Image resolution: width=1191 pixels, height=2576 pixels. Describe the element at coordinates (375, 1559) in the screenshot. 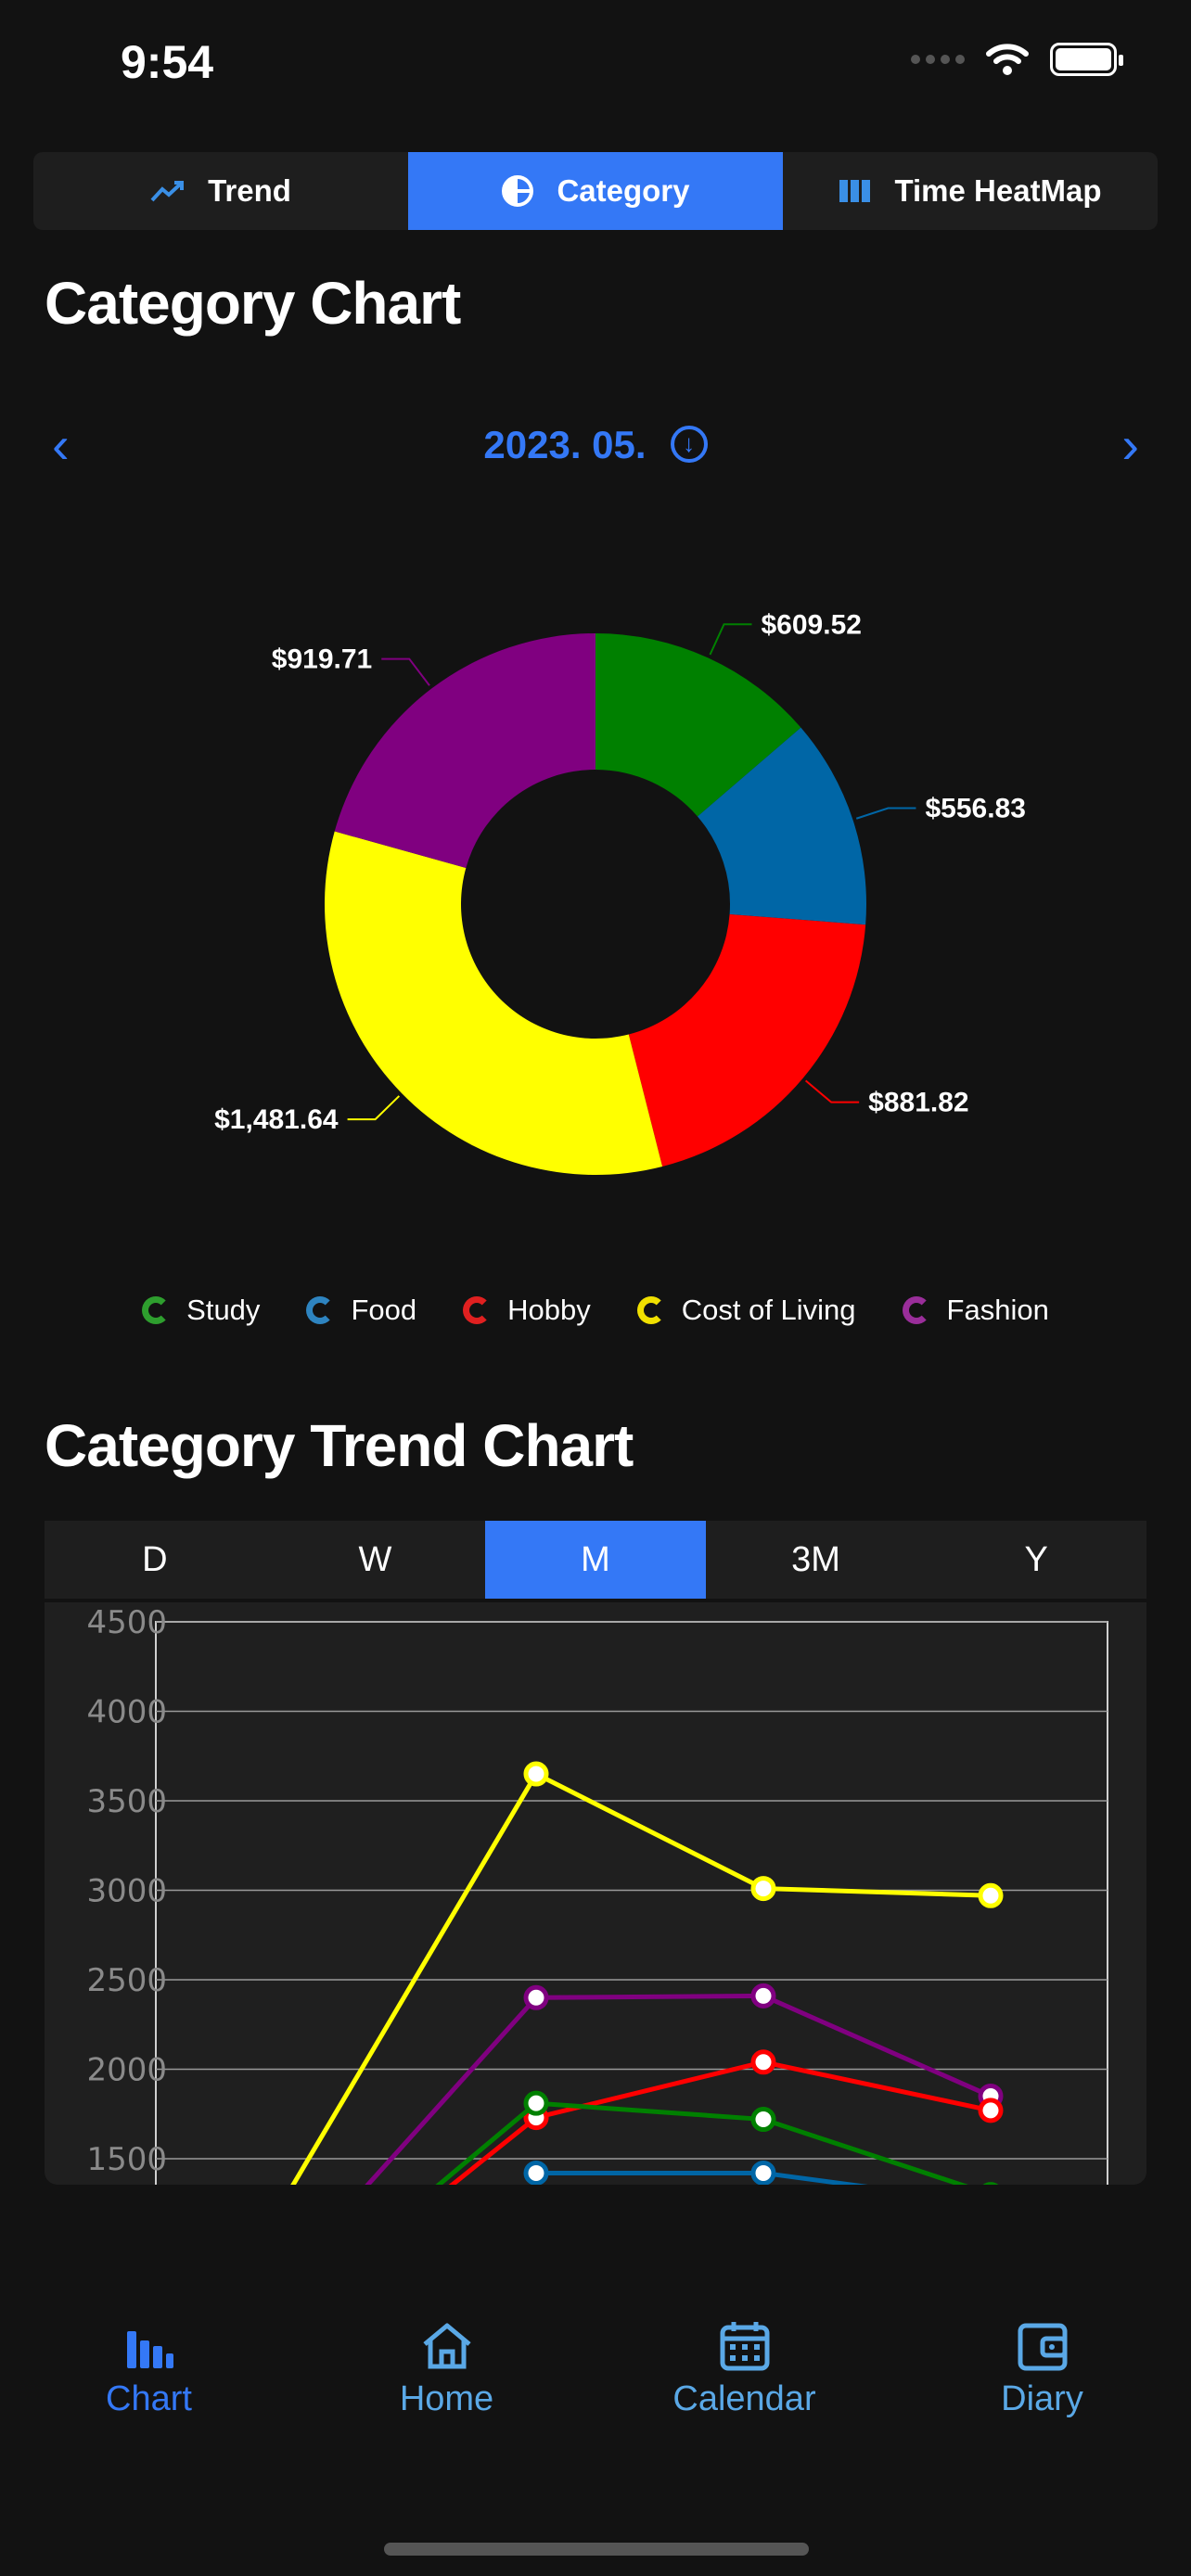

I see `range-w: W` at that location.